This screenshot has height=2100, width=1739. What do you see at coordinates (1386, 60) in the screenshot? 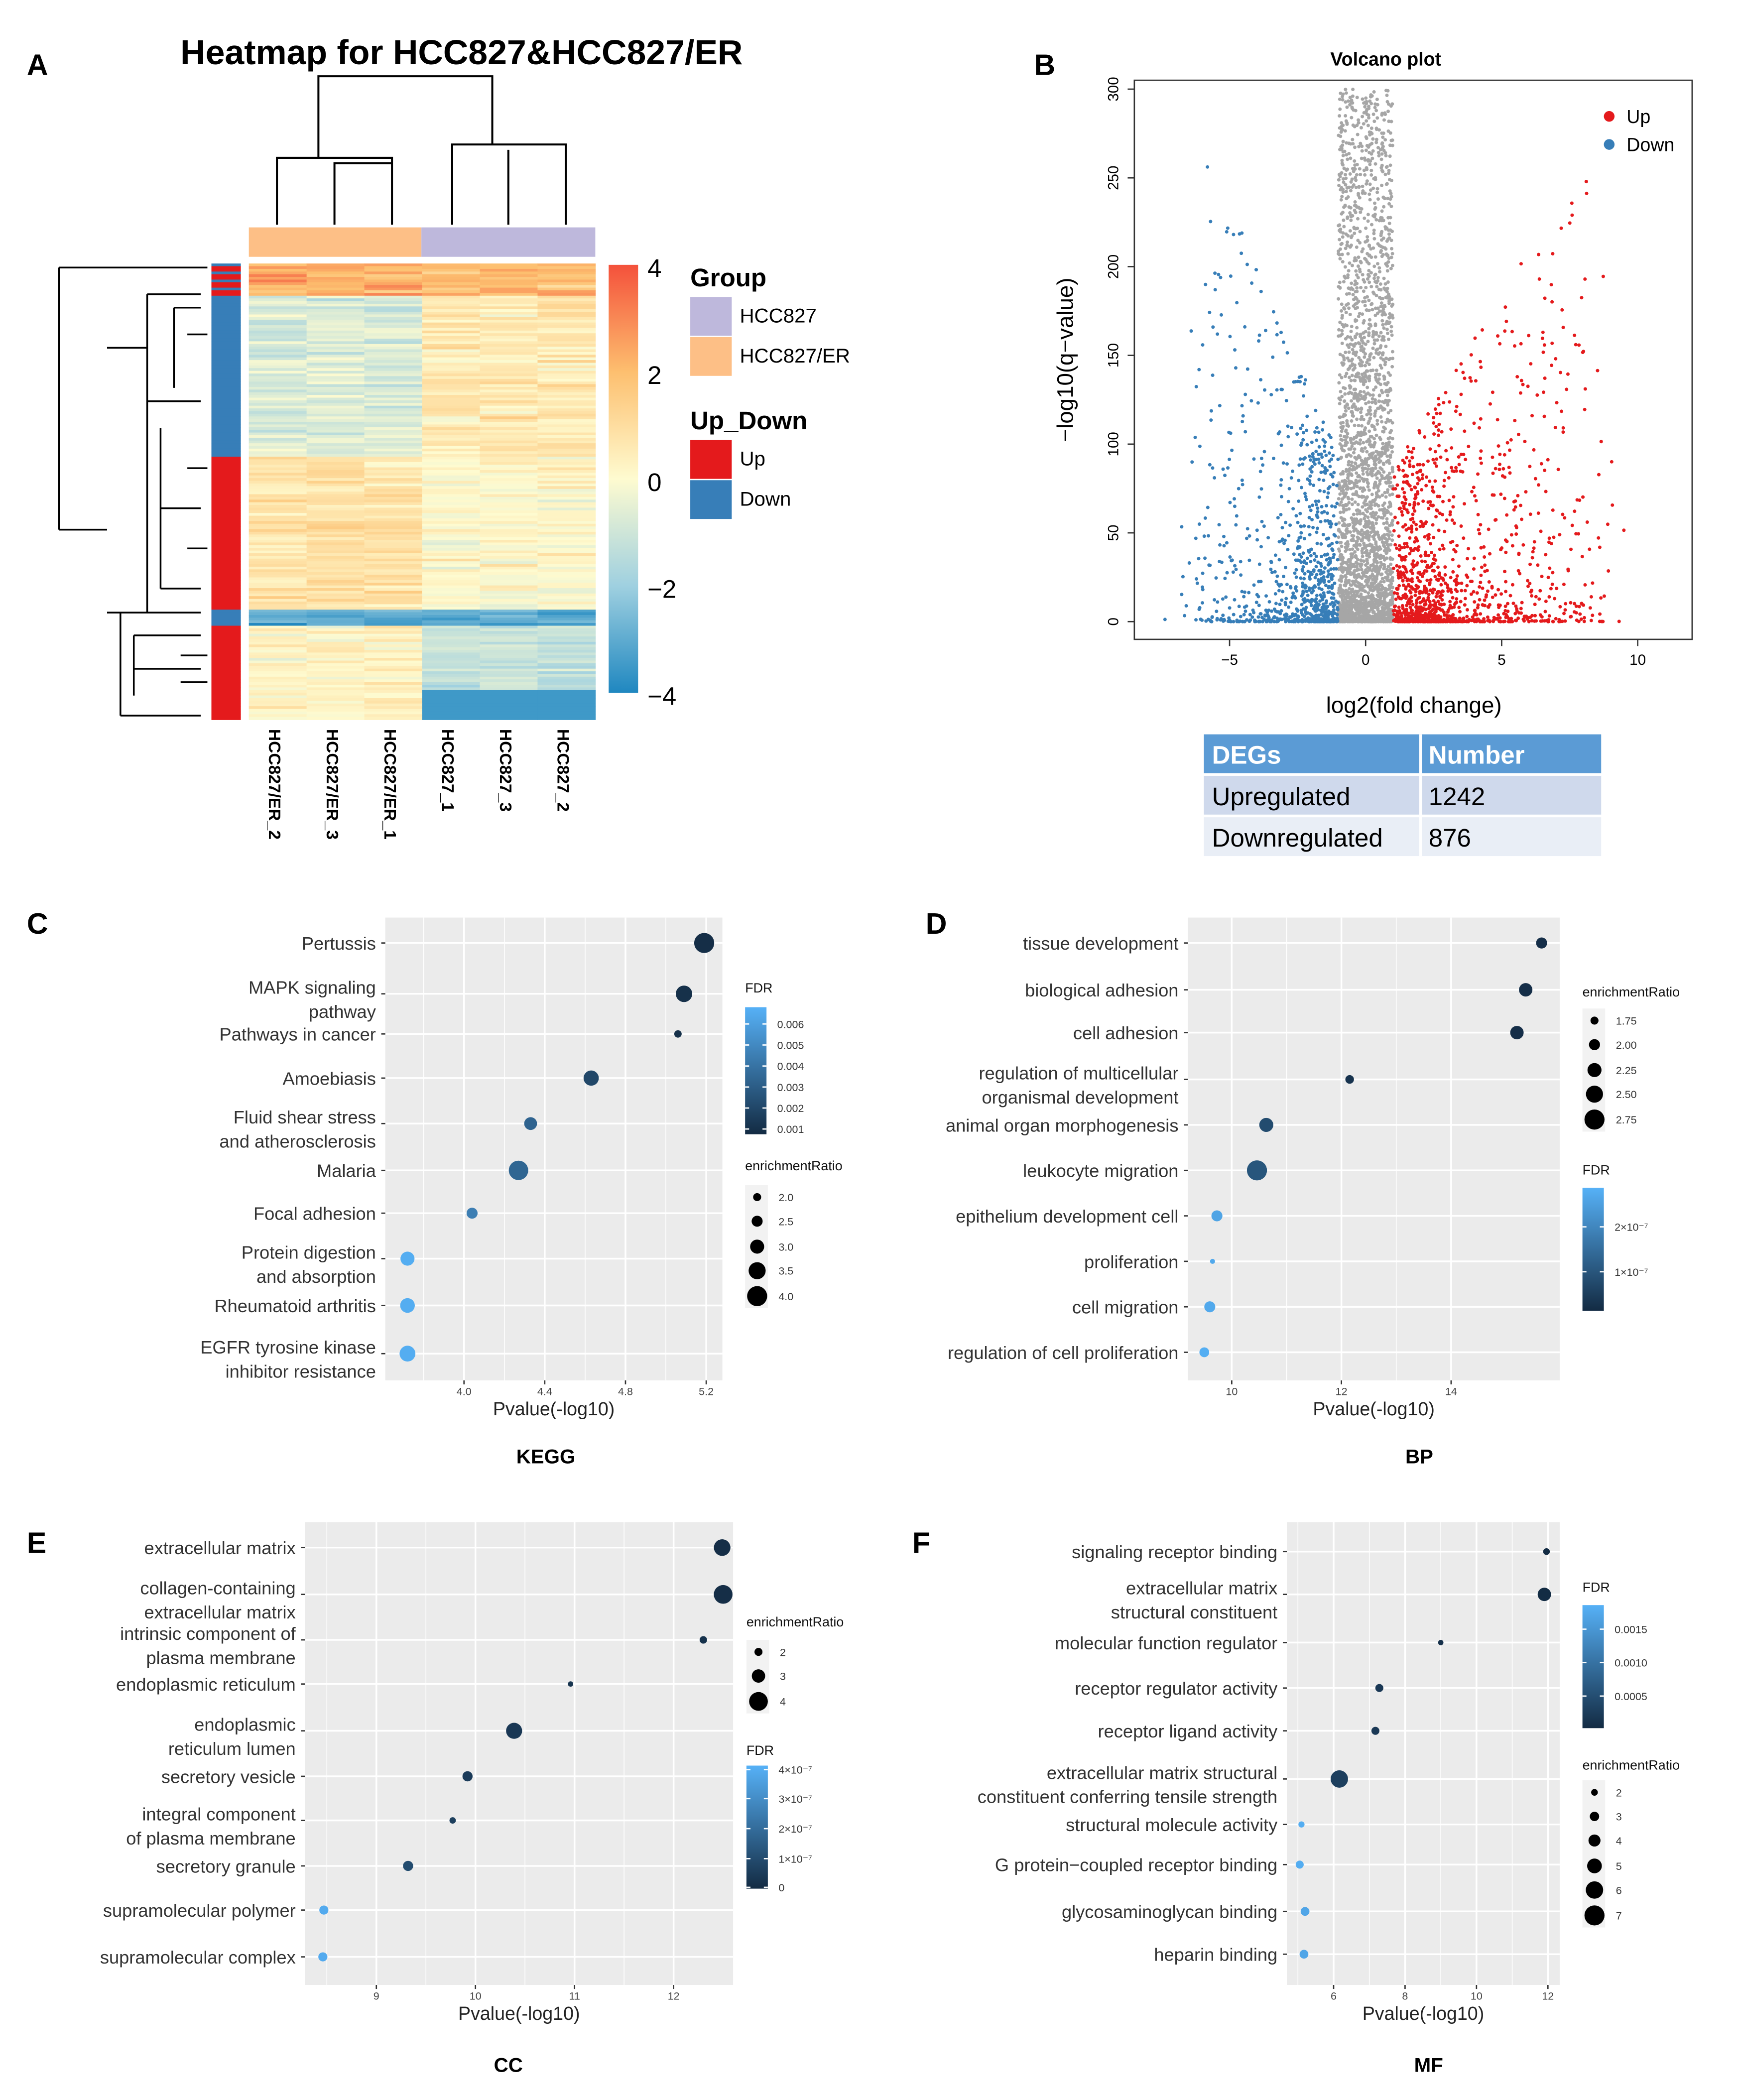
I see `volcano-title: Volcano plot` at bounding box center [1386, 60].